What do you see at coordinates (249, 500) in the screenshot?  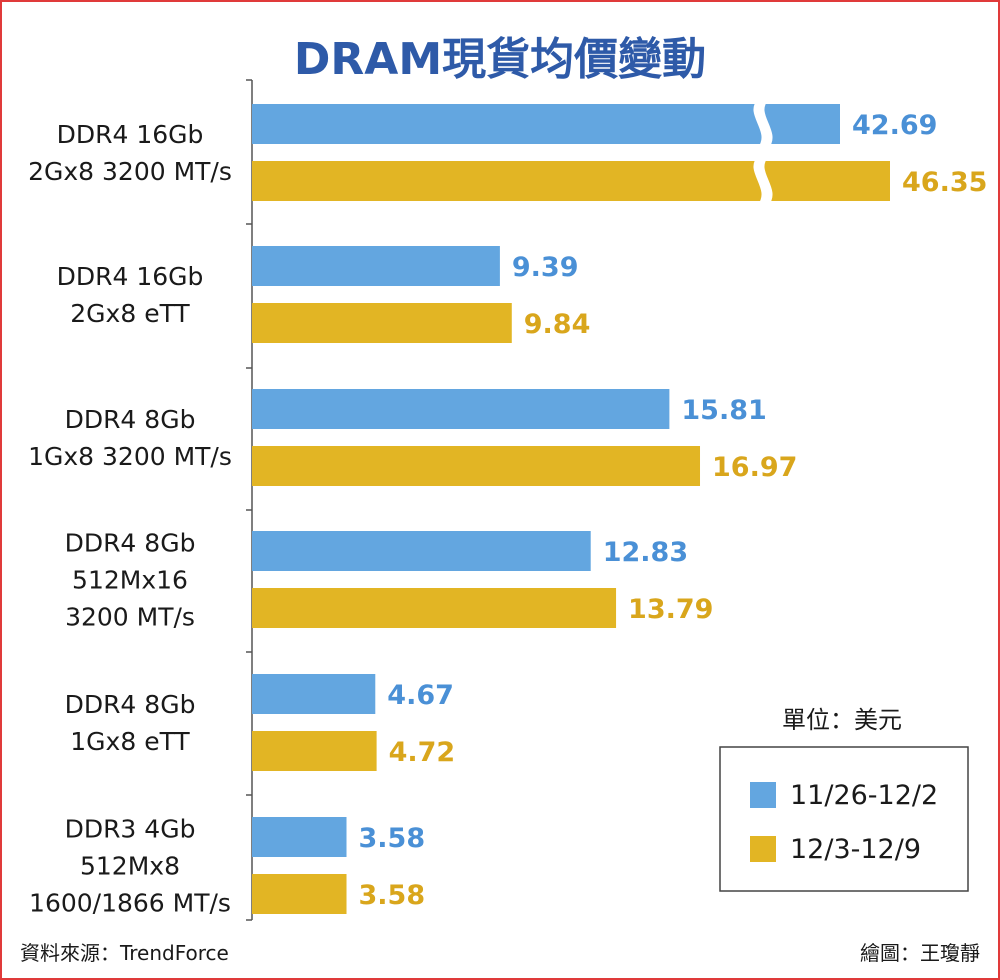 I see `category-axis` at bounding box center [249, 500].